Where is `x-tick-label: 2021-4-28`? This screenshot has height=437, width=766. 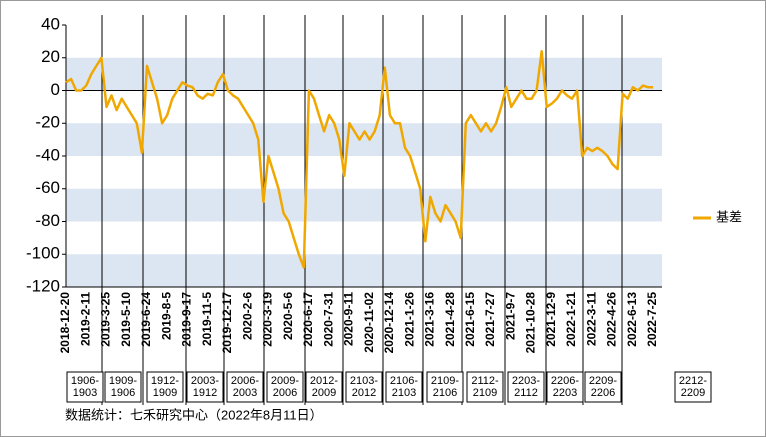
x-tick-label: 2021-4-28 is located at coordinates (450, 319).